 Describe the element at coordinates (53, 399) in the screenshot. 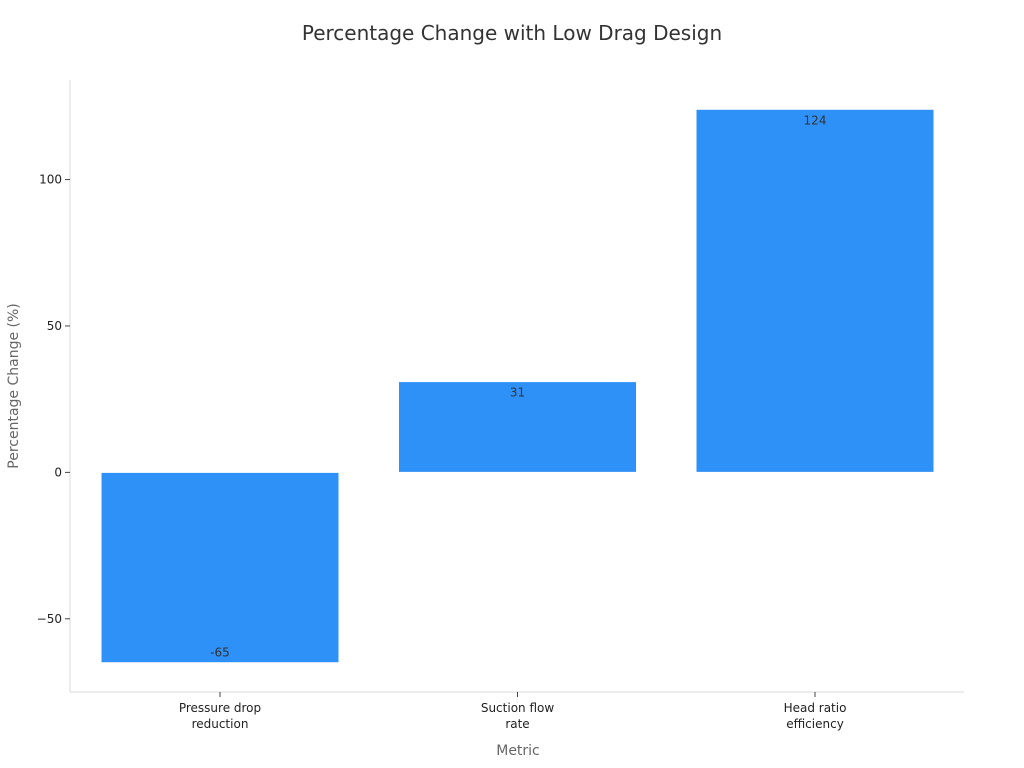

I see `y-ticks-group: −50 0 50 100` at that location.